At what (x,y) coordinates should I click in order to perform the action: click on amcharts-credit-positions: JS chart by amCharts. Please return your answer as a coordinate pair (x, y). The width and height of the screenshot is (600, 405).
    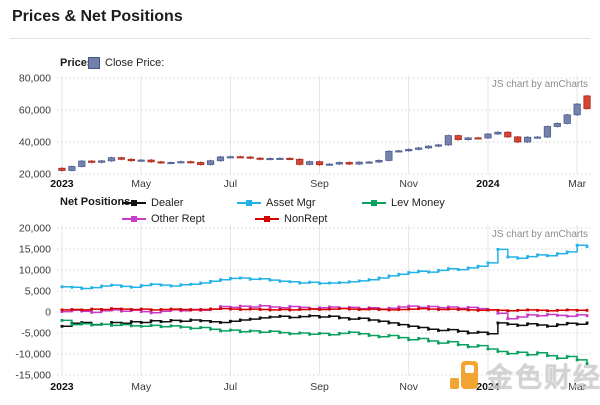
    Looking at the image, I should click on (539, 234).